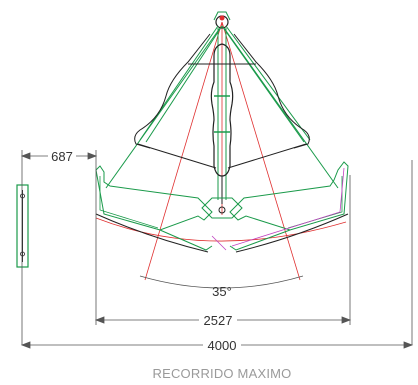 The height and width of the screenshot is (385, 418). Describe the element at coordinates (222, 291) in the screenshot. I see `angle-label: 35°` at that location.